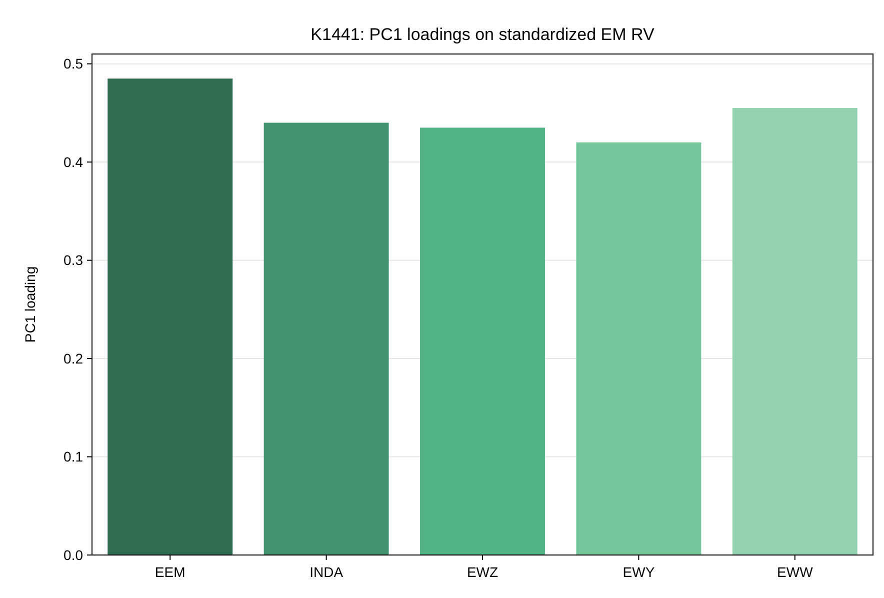 The width and height of the screenshot is (884, 598). Describe the element at coordinates (74, 456) in the screenshot. I see `y-tick-label: 0.1` at that location.